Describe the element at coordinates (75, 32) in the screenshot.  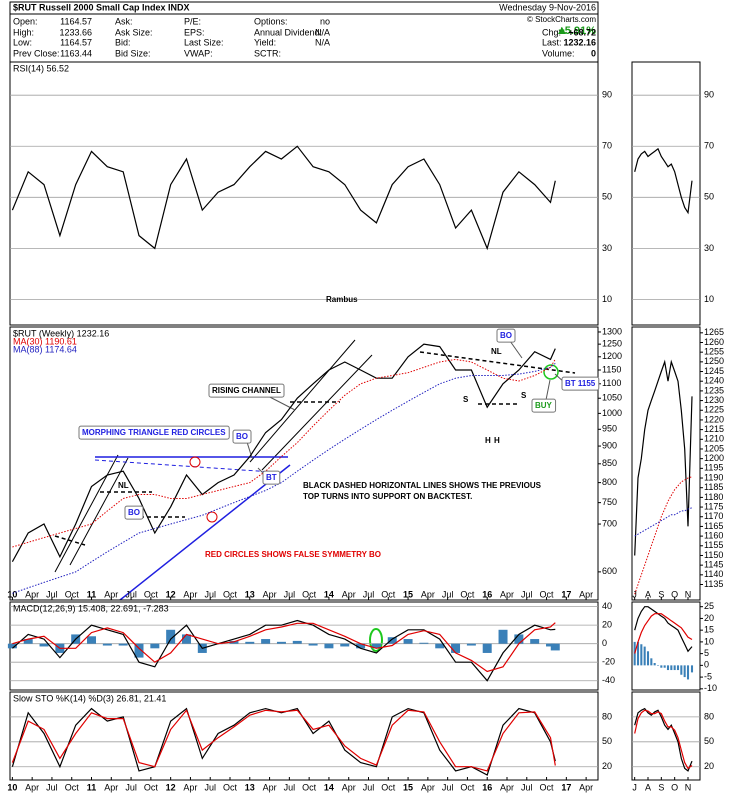
I see `field-value: 1233.66` at that location.